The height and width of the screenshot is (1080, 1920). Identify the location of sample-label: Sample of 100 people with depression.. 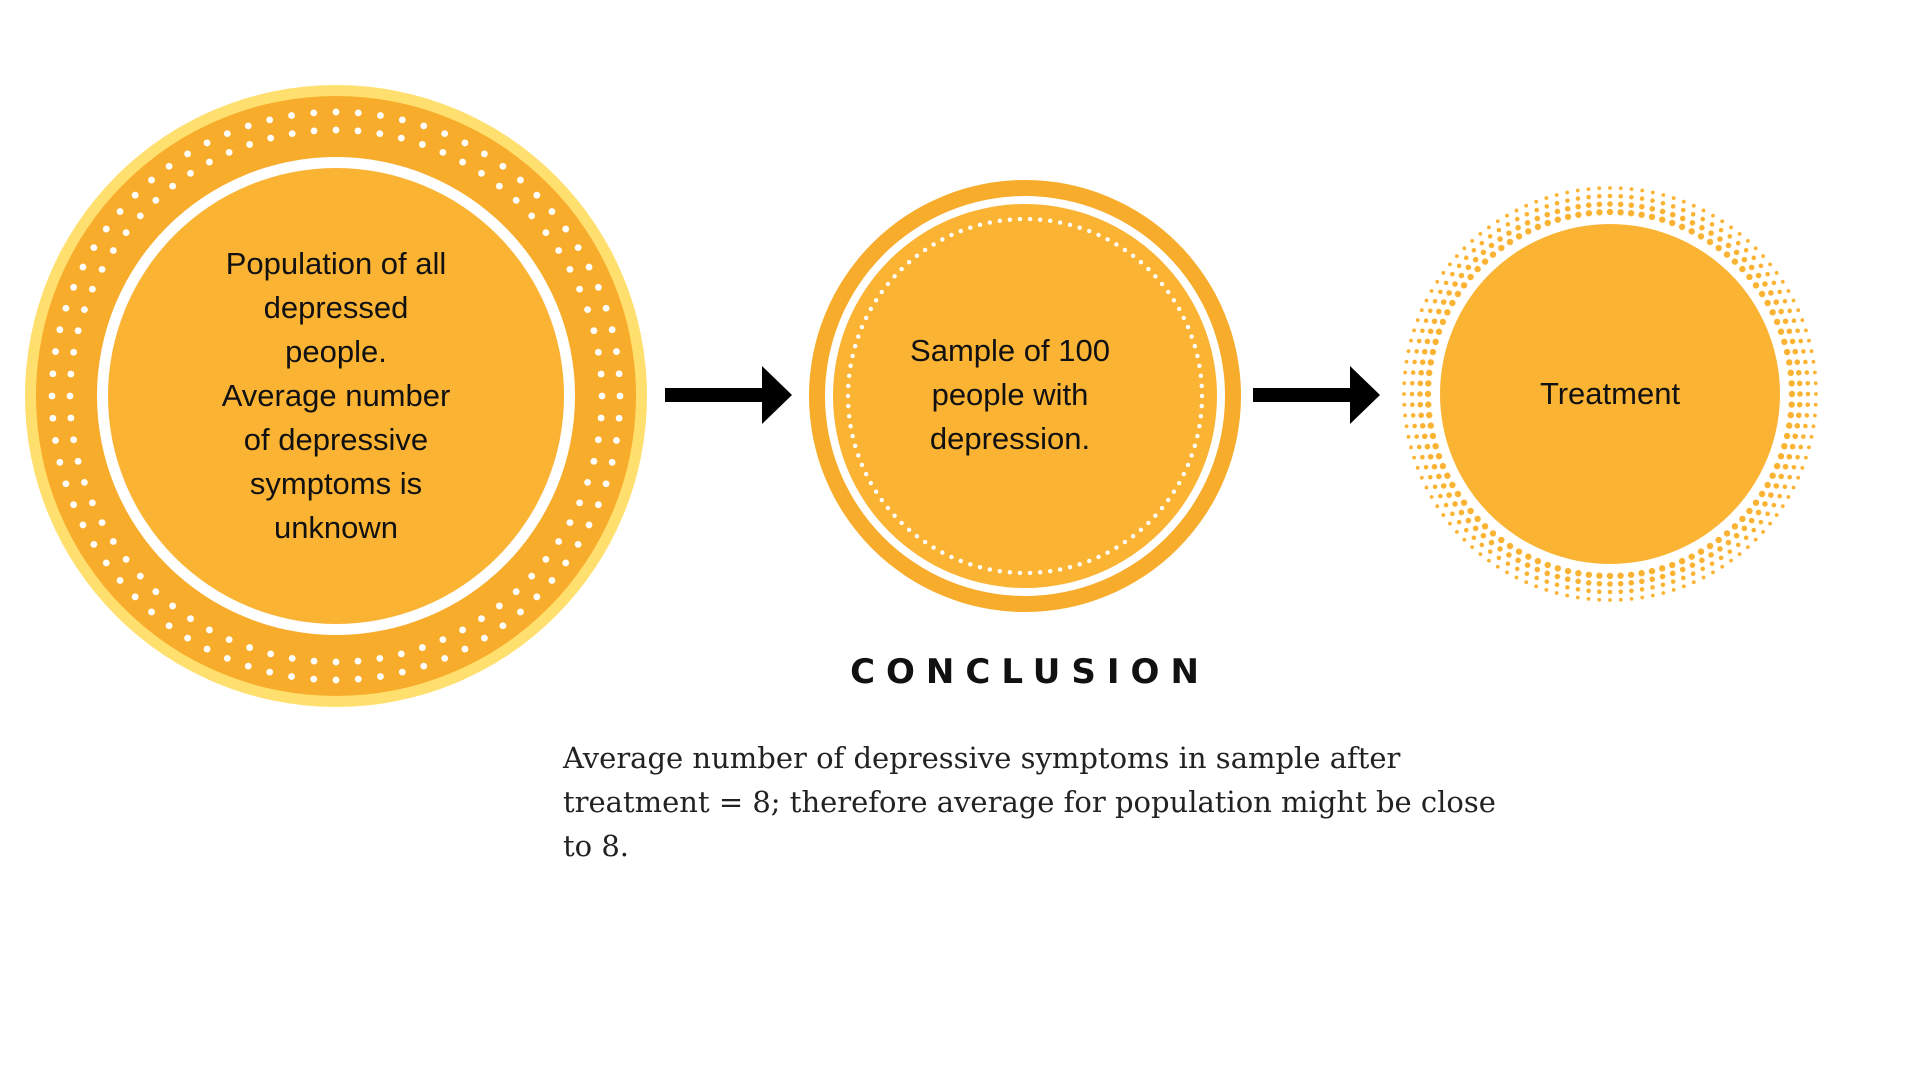
(1010, 395).